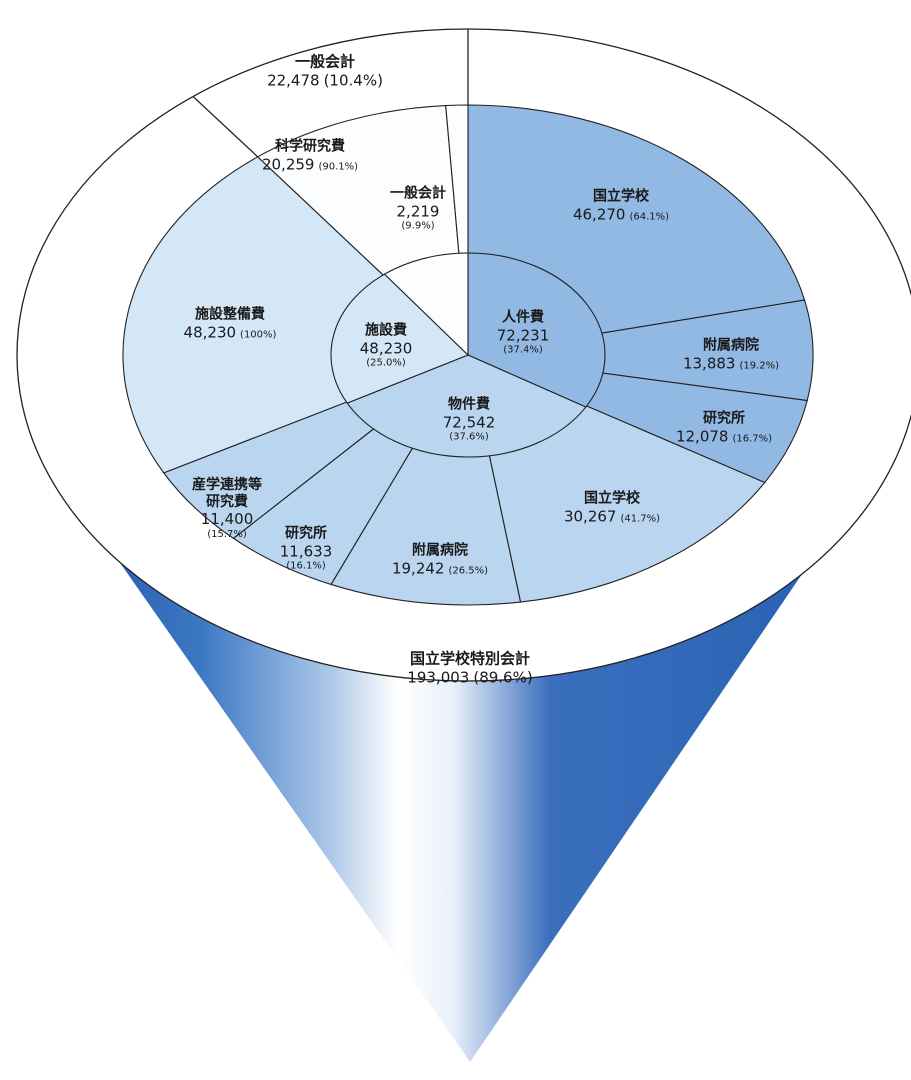 The width and height of the screenshot is (911, 1080). What do you see at coordinates (621, 205) in the screenshot?
I see `label-personnel-schools: 国立学校 46,270 (64.1%)` at bounding box center [621, 205].